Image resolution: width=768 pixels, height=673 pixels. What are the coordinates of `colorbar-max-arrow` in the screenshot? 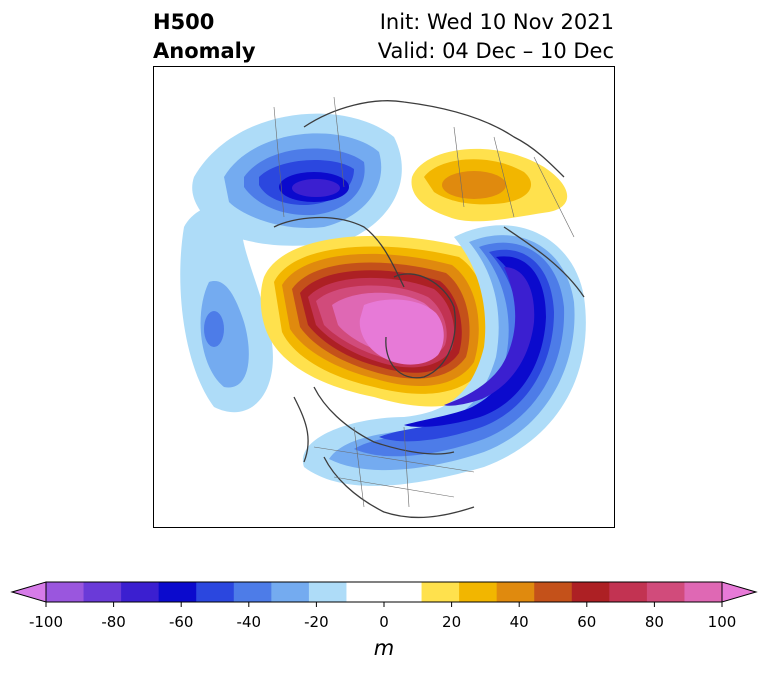 It's located at (739, 592).